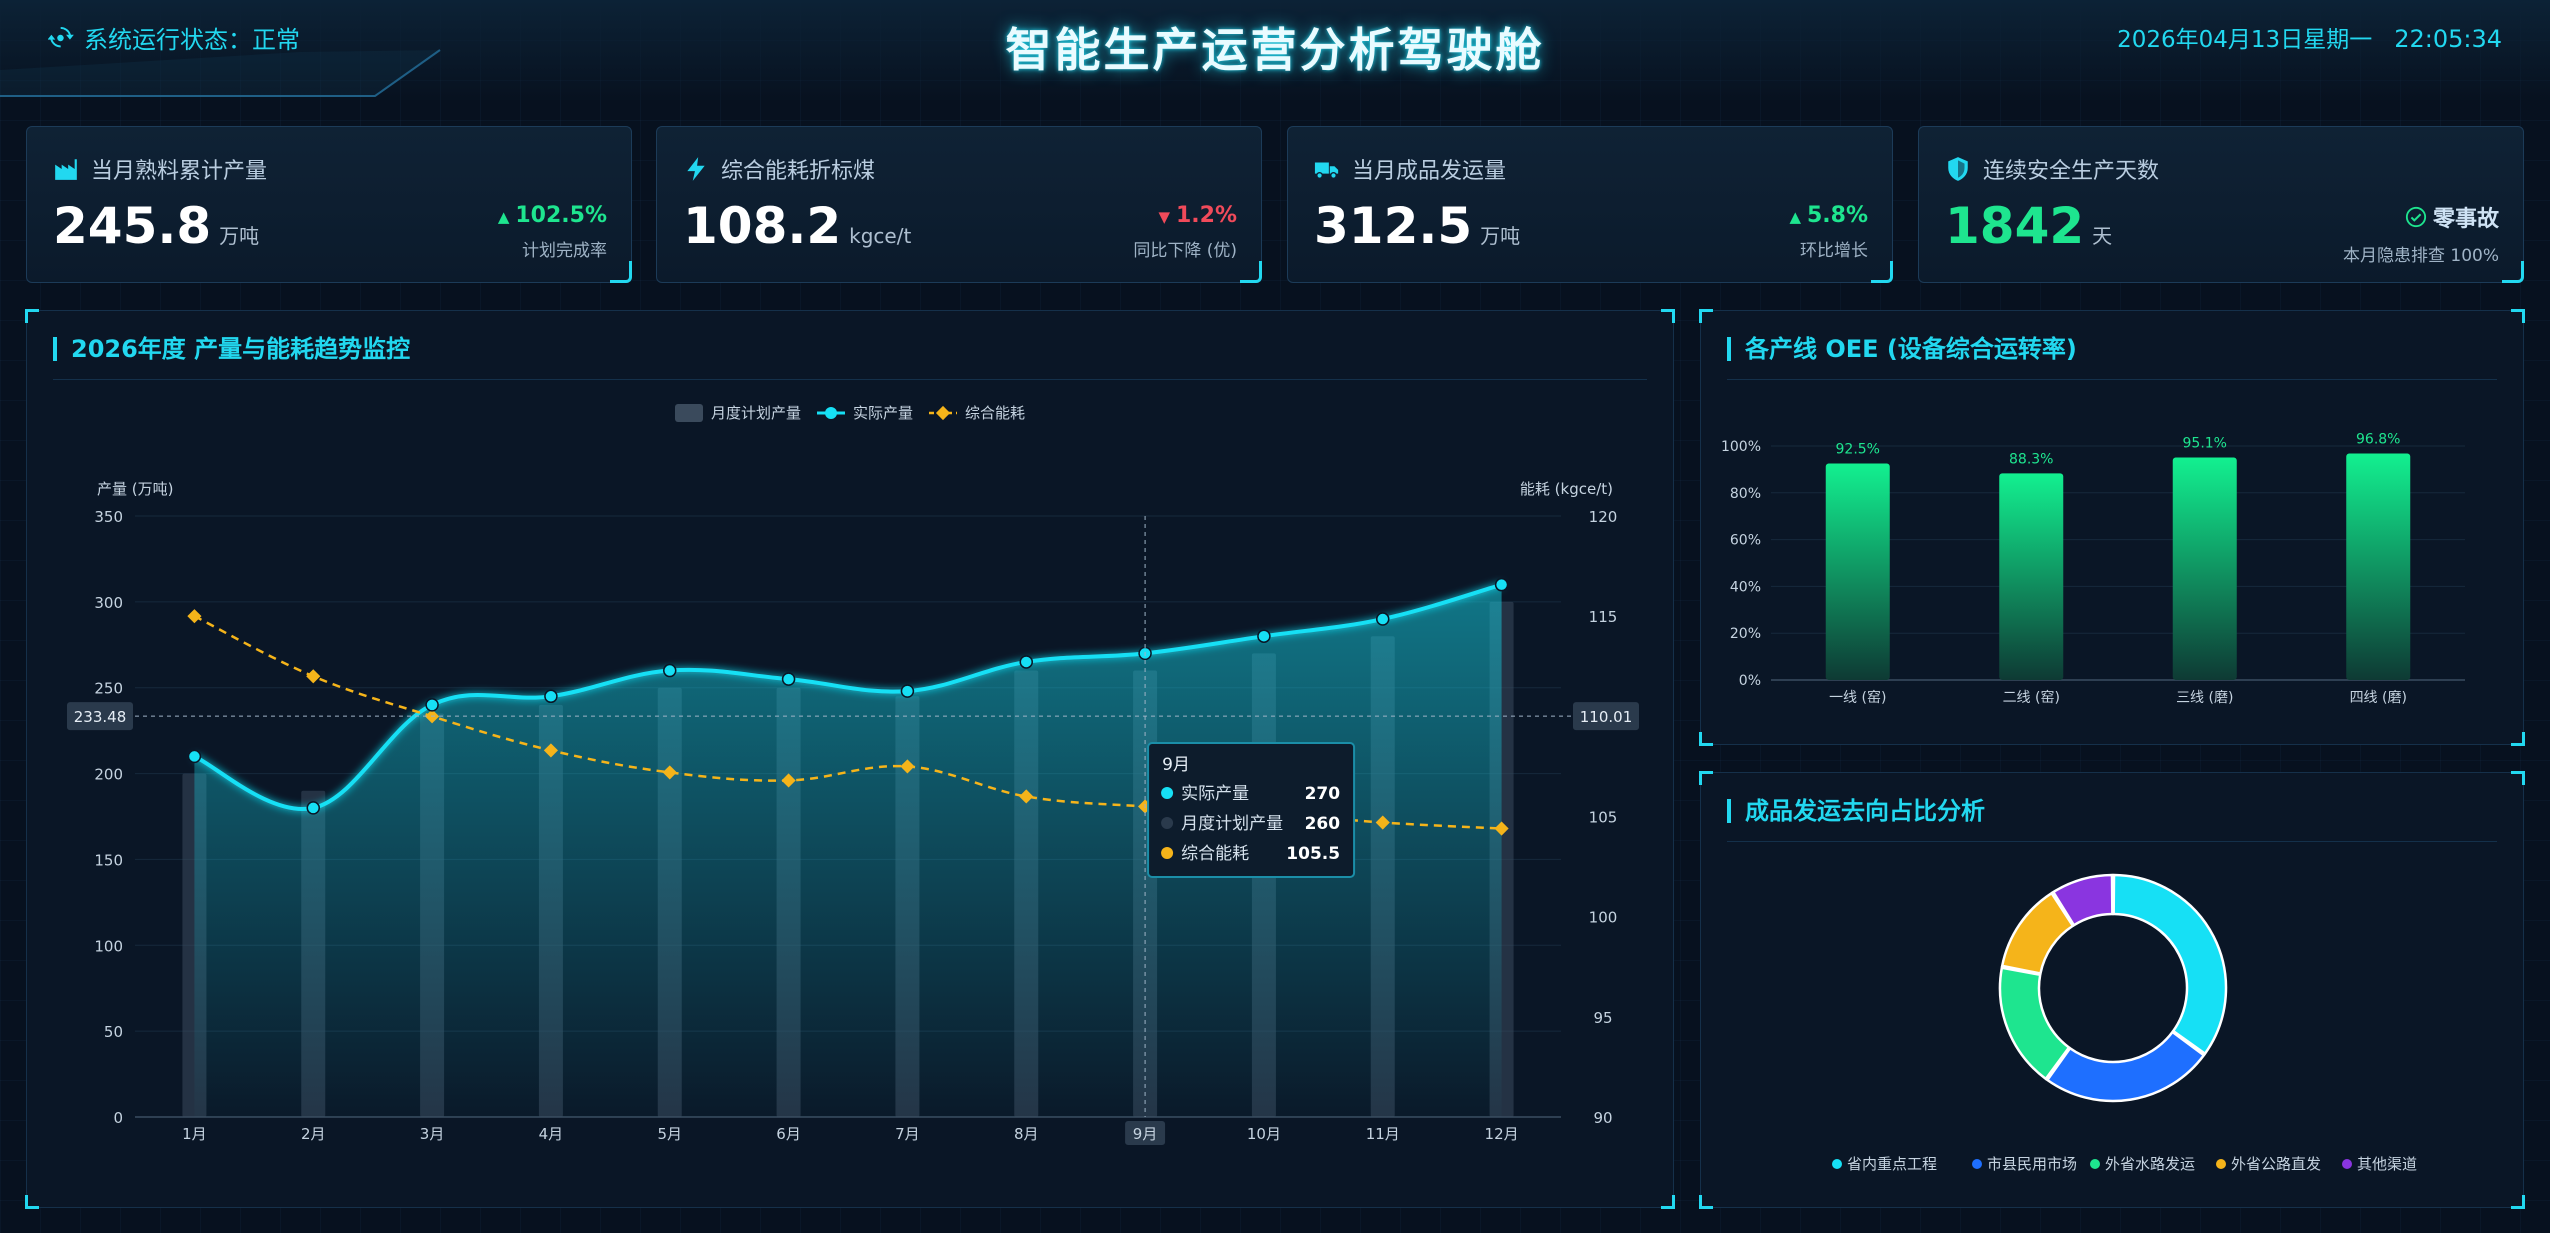 The image size is (2550, 1233). I want to click on tooltip-value: 260, so click(1323, 824).